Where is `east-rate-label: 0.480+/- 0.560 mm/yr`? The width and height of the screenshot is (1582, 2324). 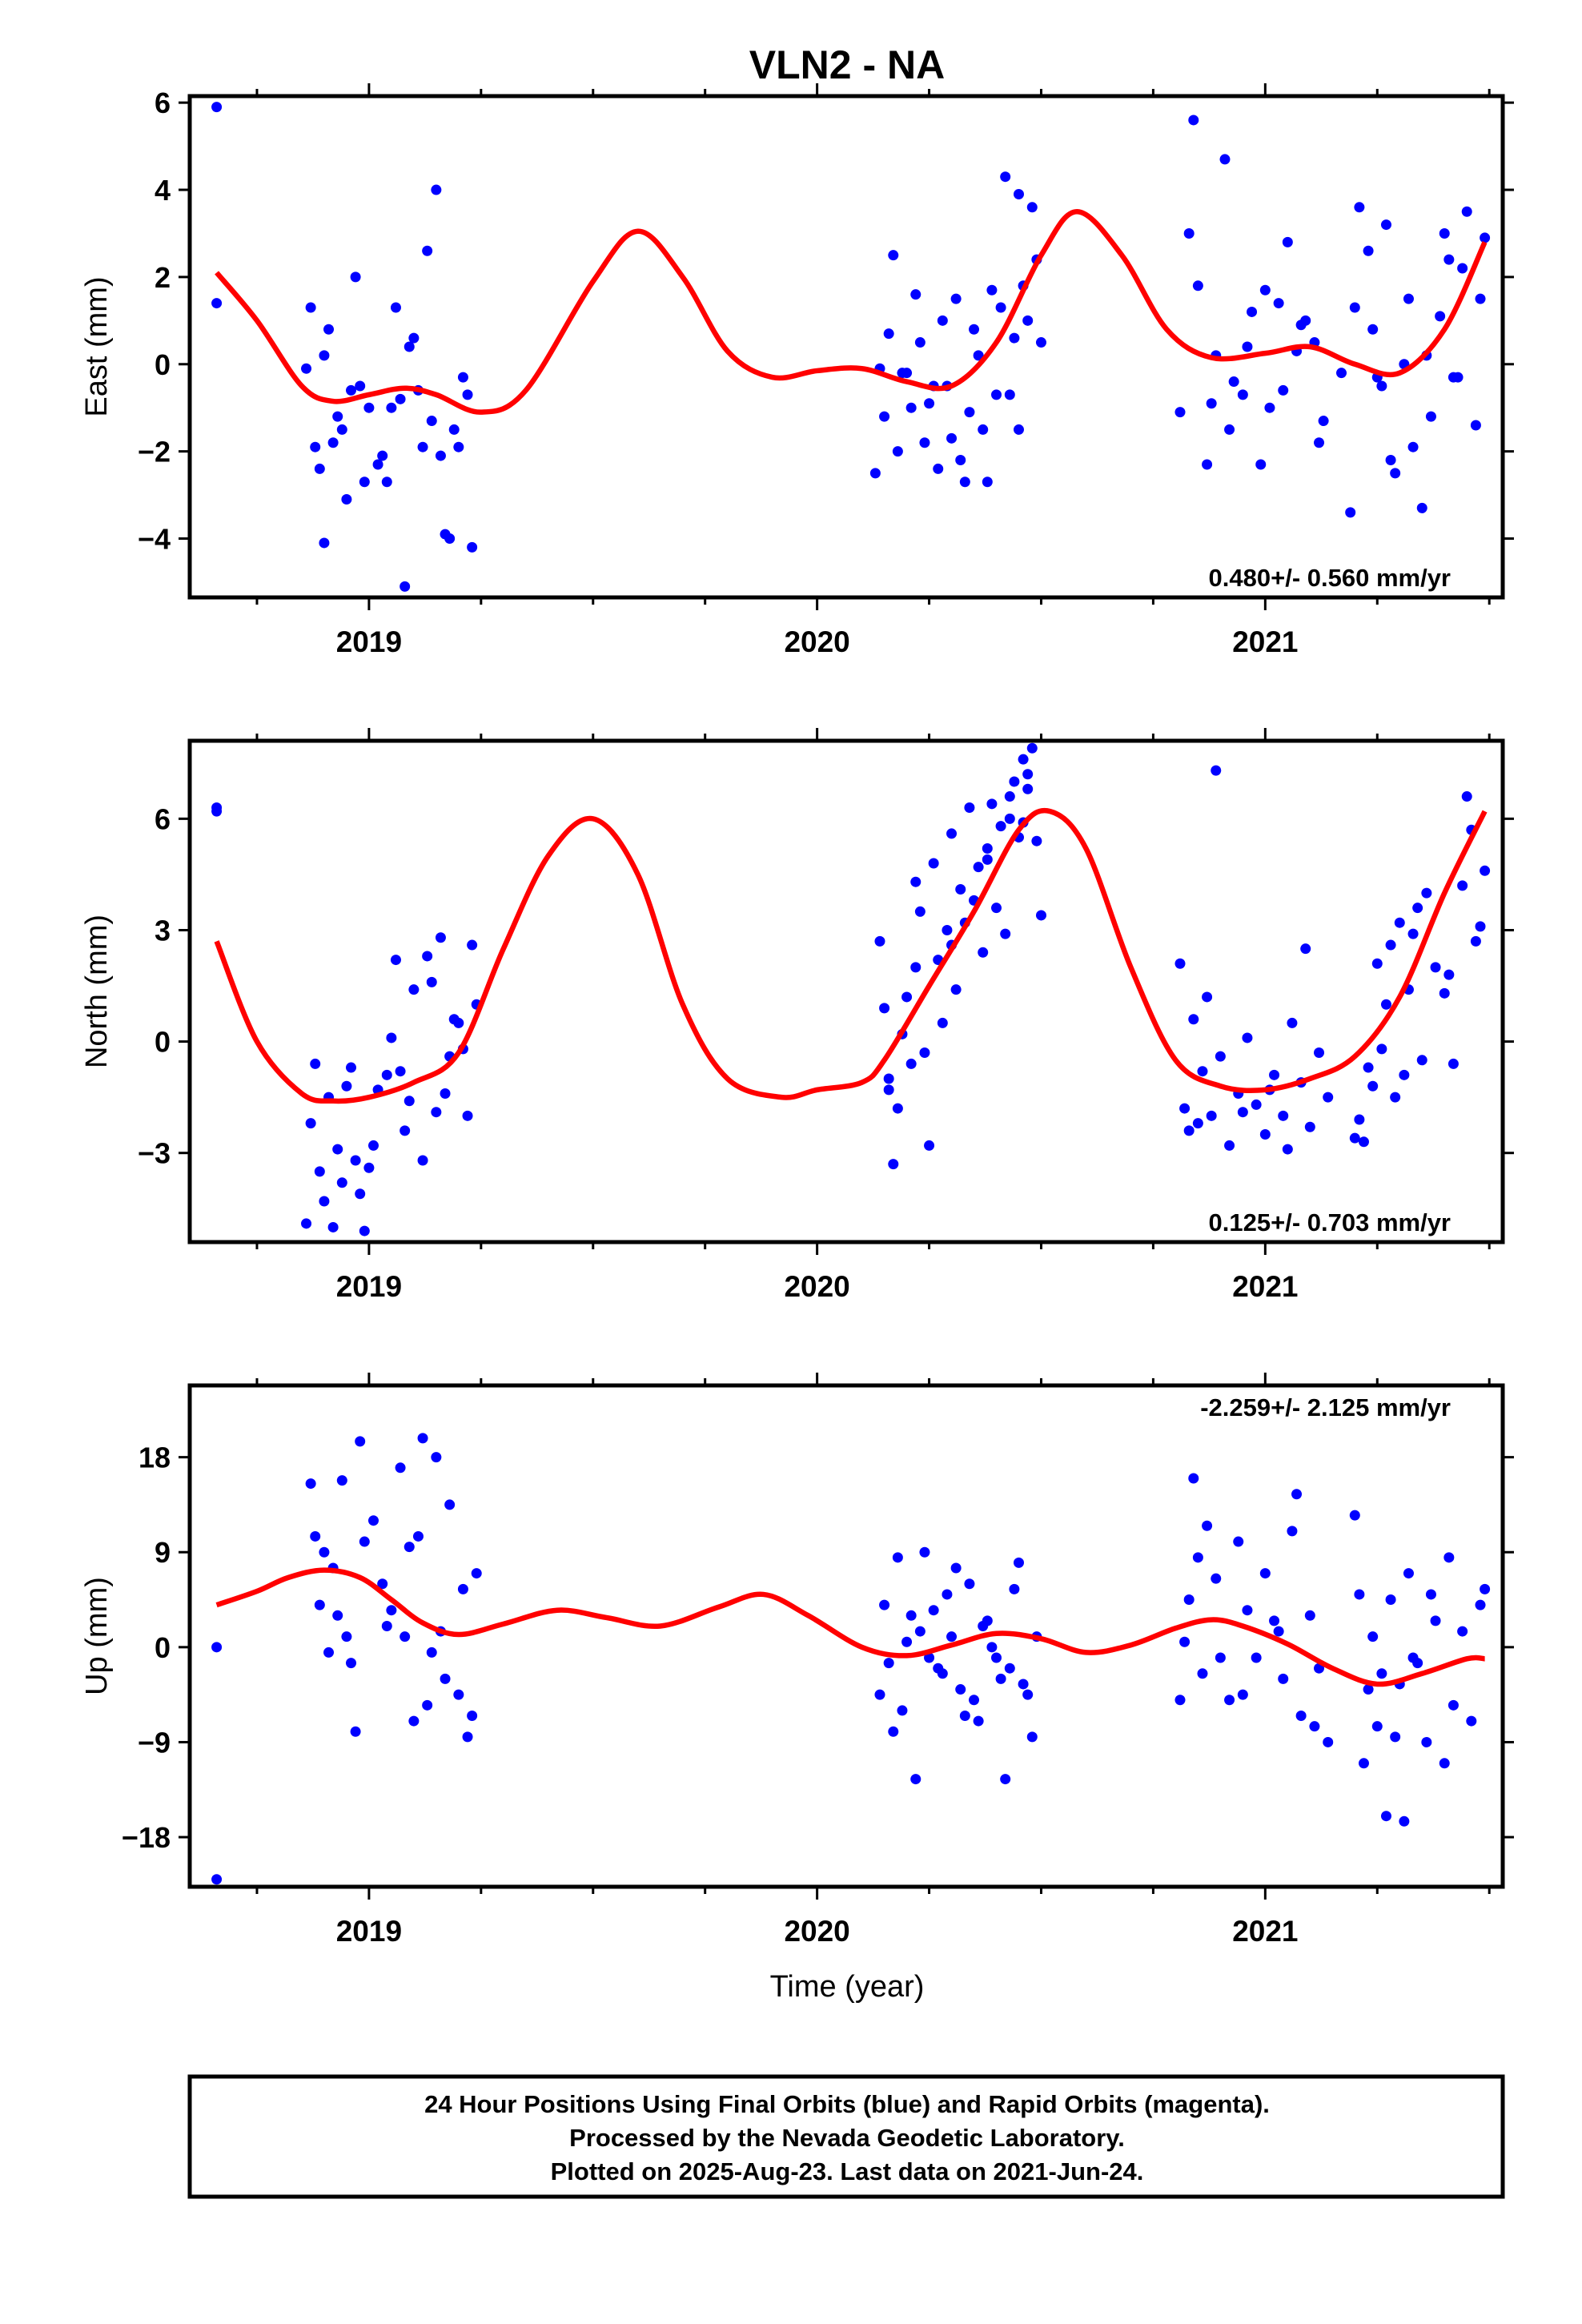
east-rate-label: 0.480+/- 0.560 mm/yr is located at coordinates (1330, 578).